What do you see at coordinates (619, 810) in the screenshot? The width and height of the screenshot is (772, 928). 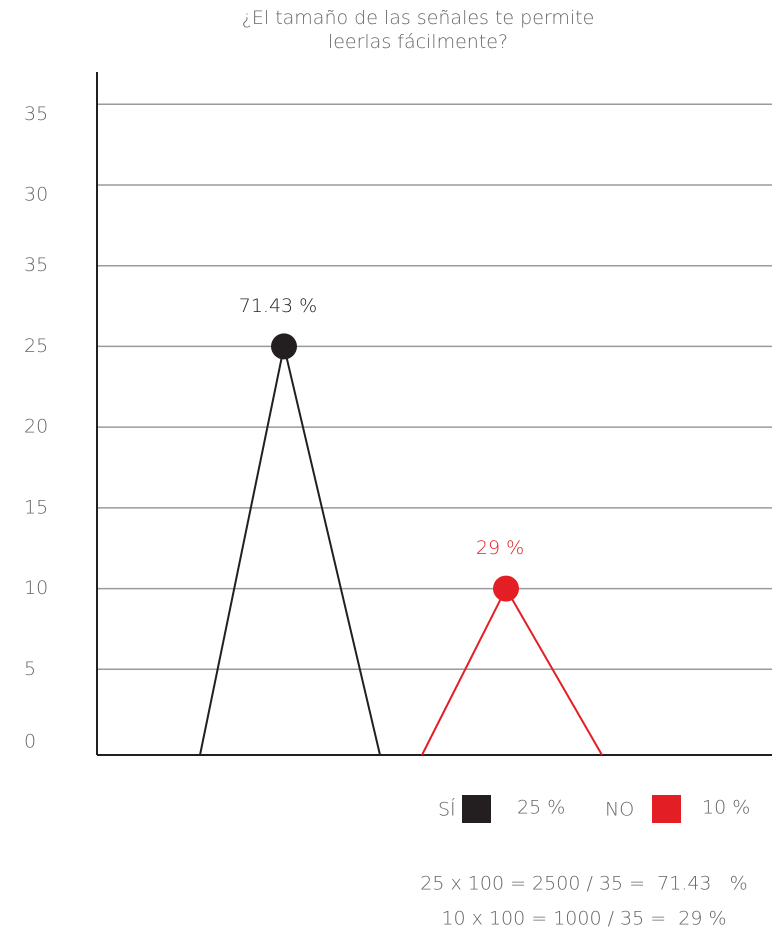 I see `legend-name: NO` at bounding box center [619, 810].